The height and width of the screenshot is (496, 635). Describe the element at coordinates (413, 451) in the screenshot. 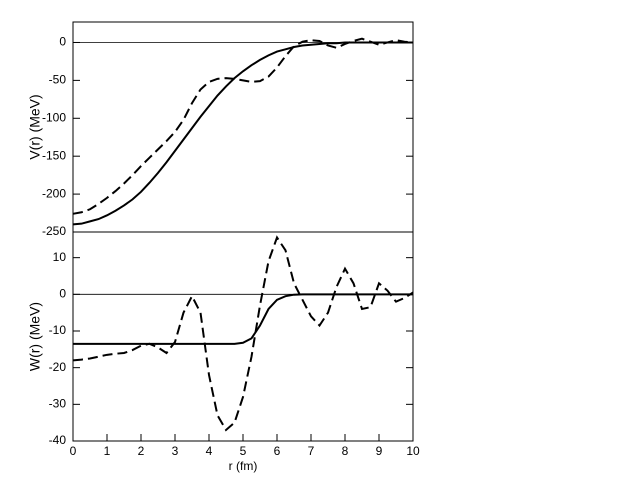

I see `x-tick-label: 10` at that location.